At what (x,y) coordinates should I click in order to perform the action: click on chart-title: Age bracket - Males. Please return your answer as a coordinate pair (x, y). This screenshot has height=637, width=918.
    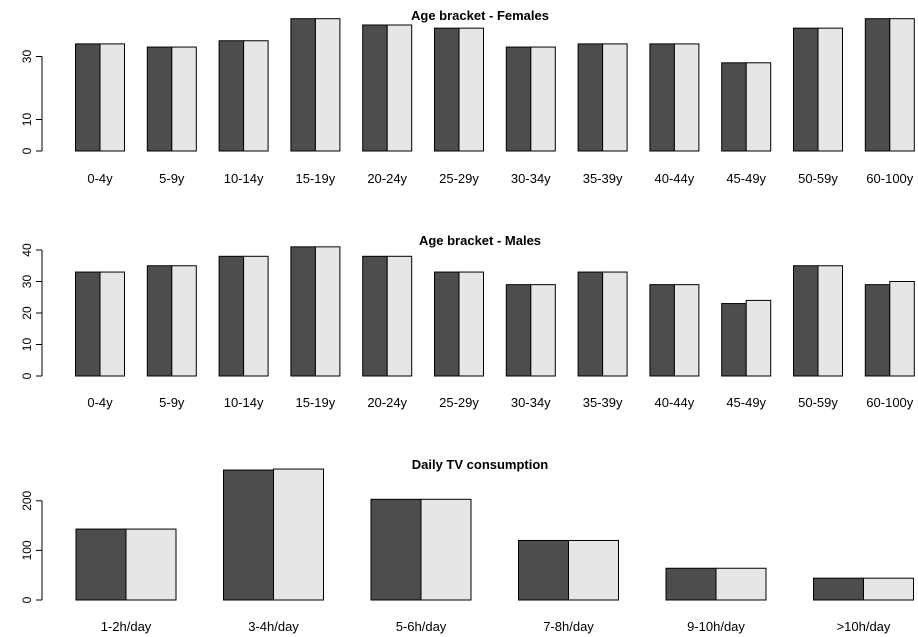
    Looking at the image, I should click on (480, 240).